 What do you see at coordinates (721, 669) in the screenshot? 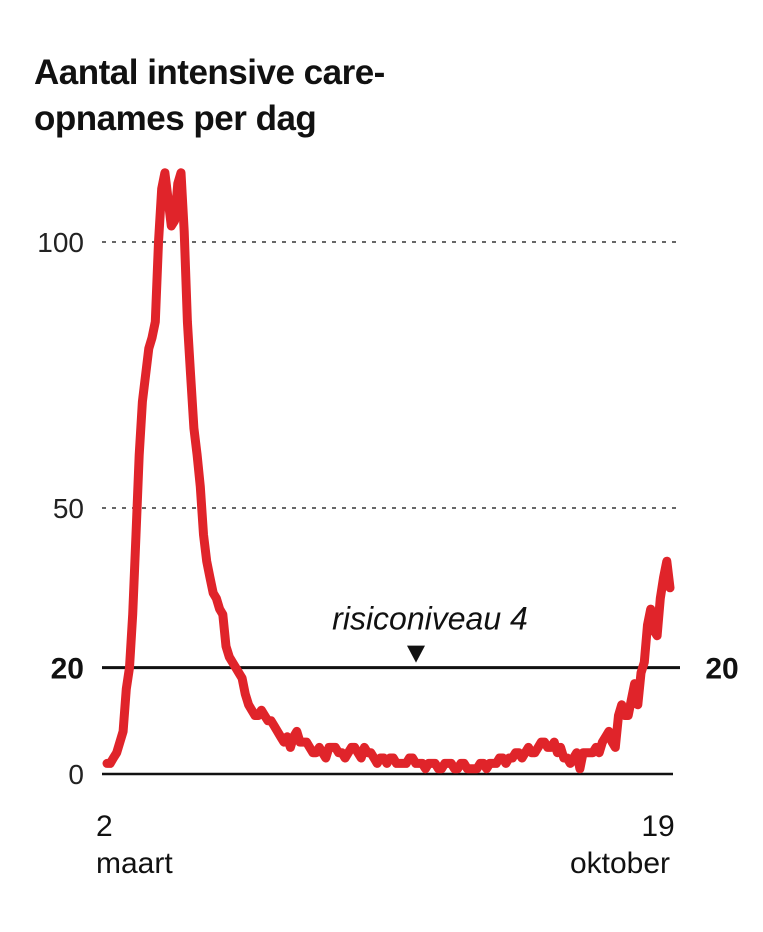
I see `reference-label-right: 20` at bounding box center [721, 669].